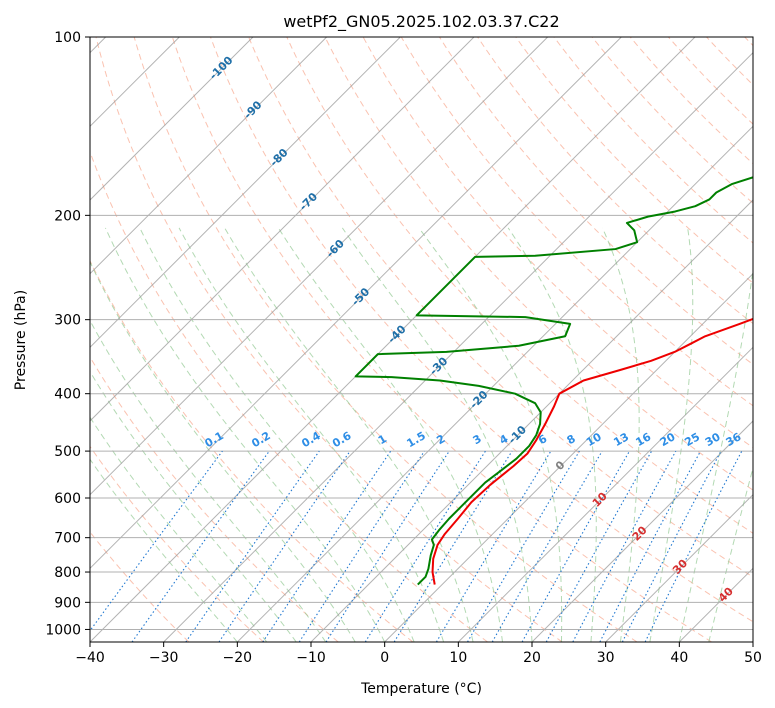 Image resolution: width=775 pixels, height=708 pixels. Describe the element at coordinates (63, 630) in the screenshot. I see `y-tick-label: 1000` at that location.